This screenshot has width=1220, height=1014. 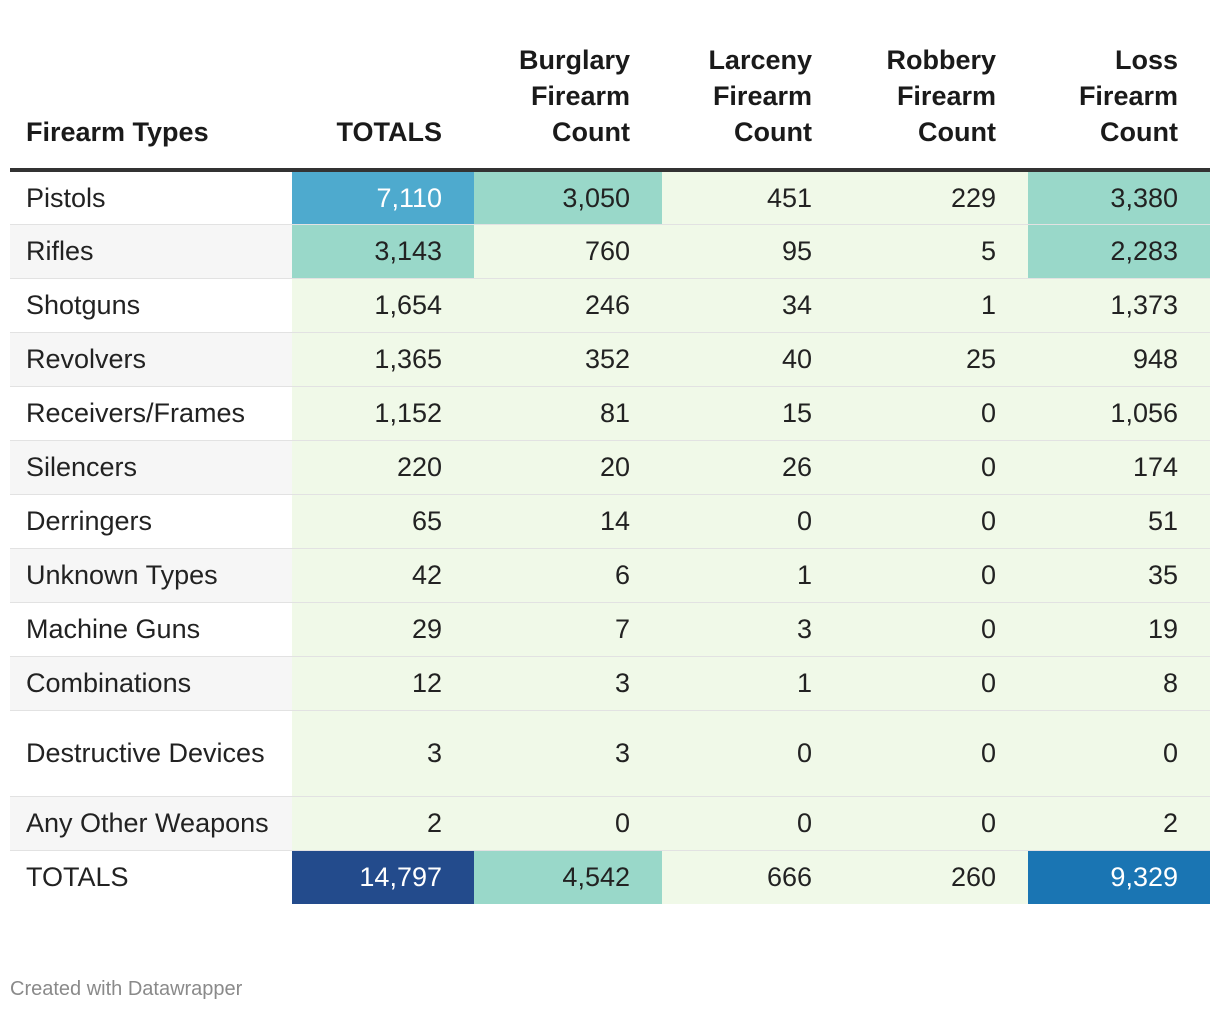 I want to click on row-label: Destructive Devices, so click(x=151, y=753).